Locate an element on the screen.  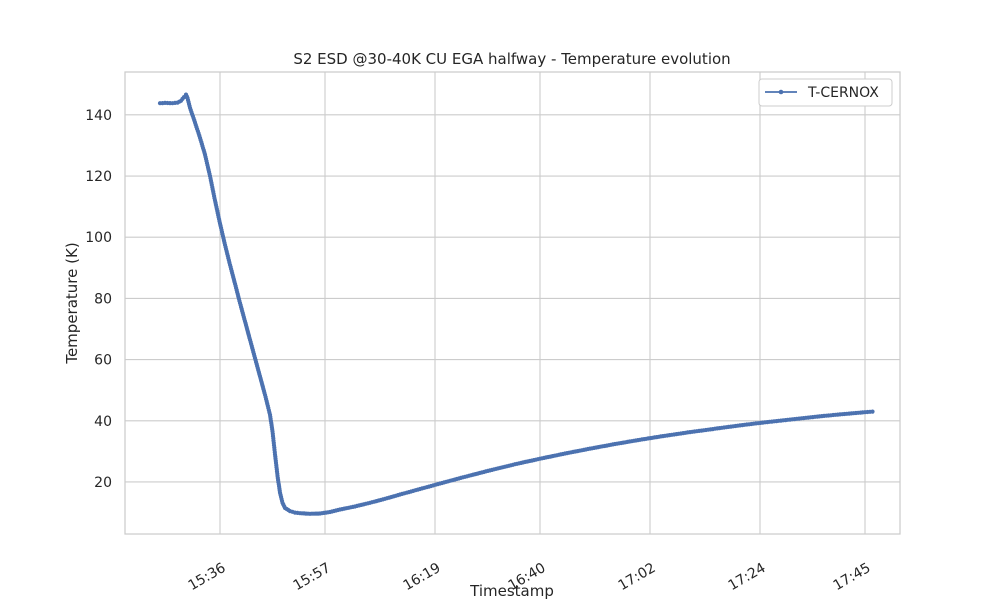
legend-label: T-CERNOX is located at coordinates (843, 93).